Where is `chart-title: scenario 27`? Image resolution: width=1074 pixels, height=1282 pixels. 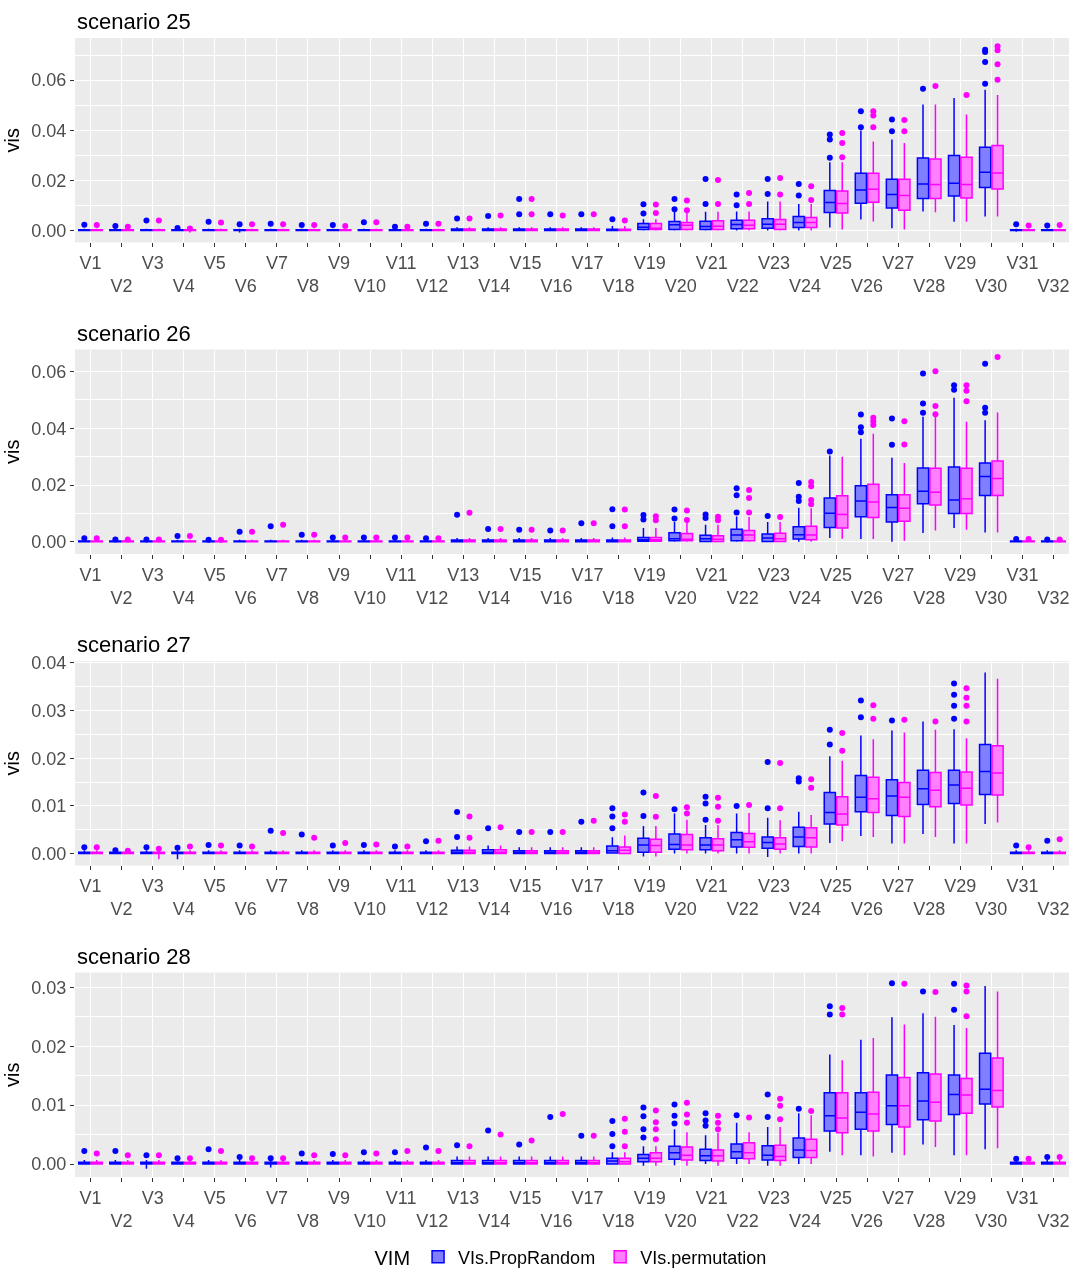
chart-title: scenario 27 is located at coordinates (134, 644).